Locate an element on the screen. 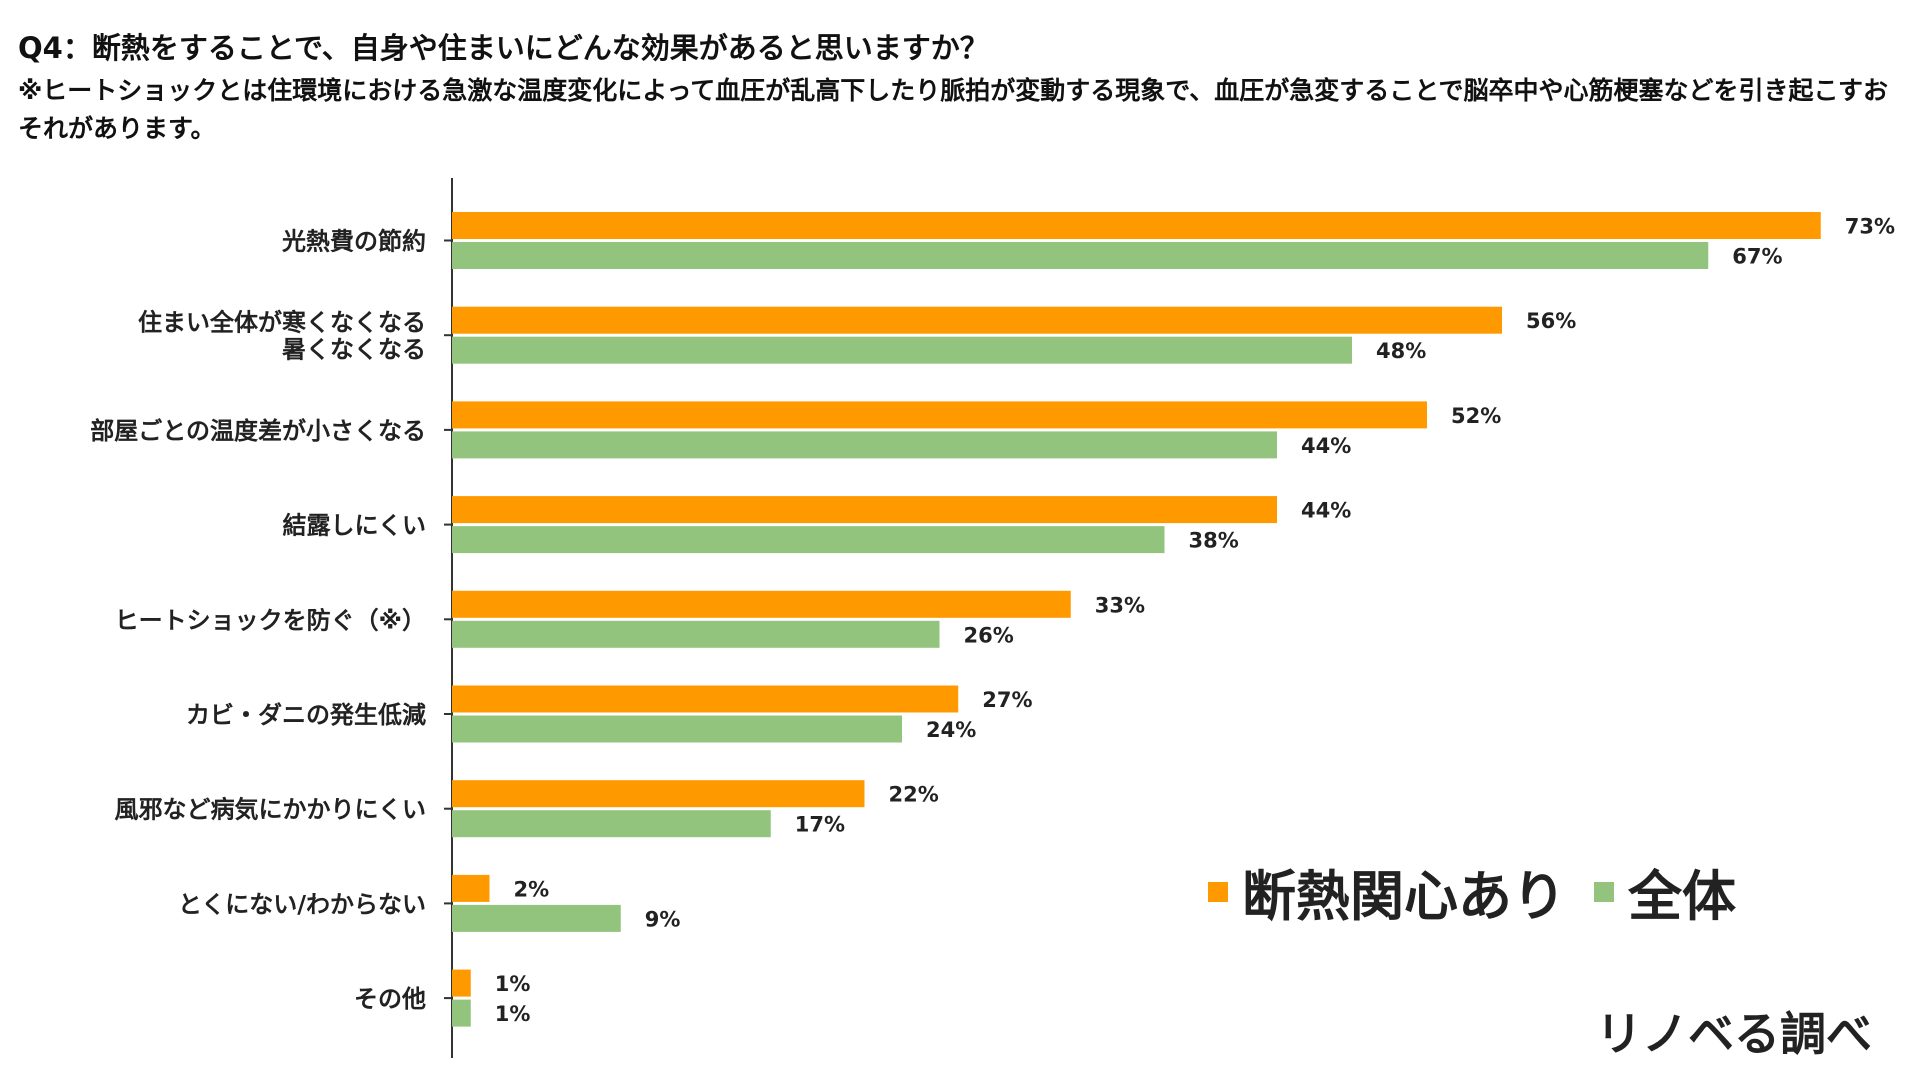 This screenshot has width=1920, height=1080. category-label: 風邪など病気にかかりにくい is located at coordinates (270, 810).